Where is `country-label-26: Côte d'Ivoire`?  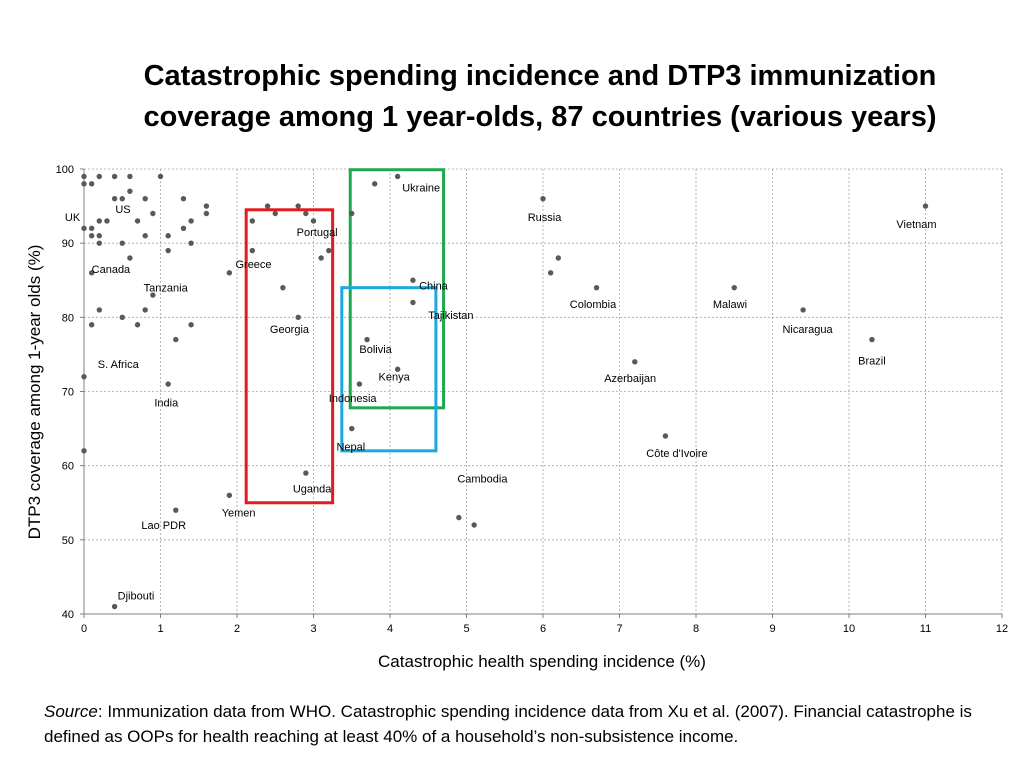
country-label-26: Côte d'Ivoire is located at coordinates (676, 454).